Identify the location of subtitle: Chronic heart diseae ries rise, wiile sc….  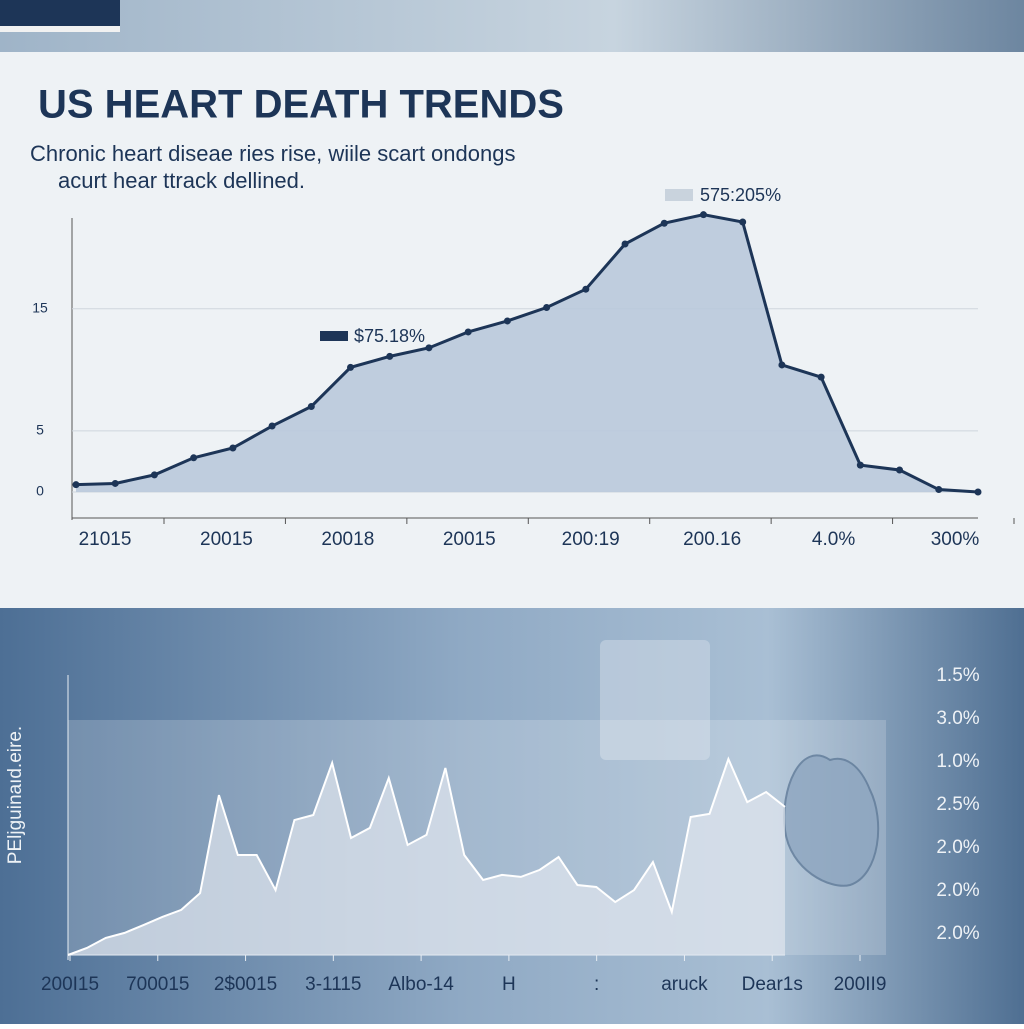
(272, 153).